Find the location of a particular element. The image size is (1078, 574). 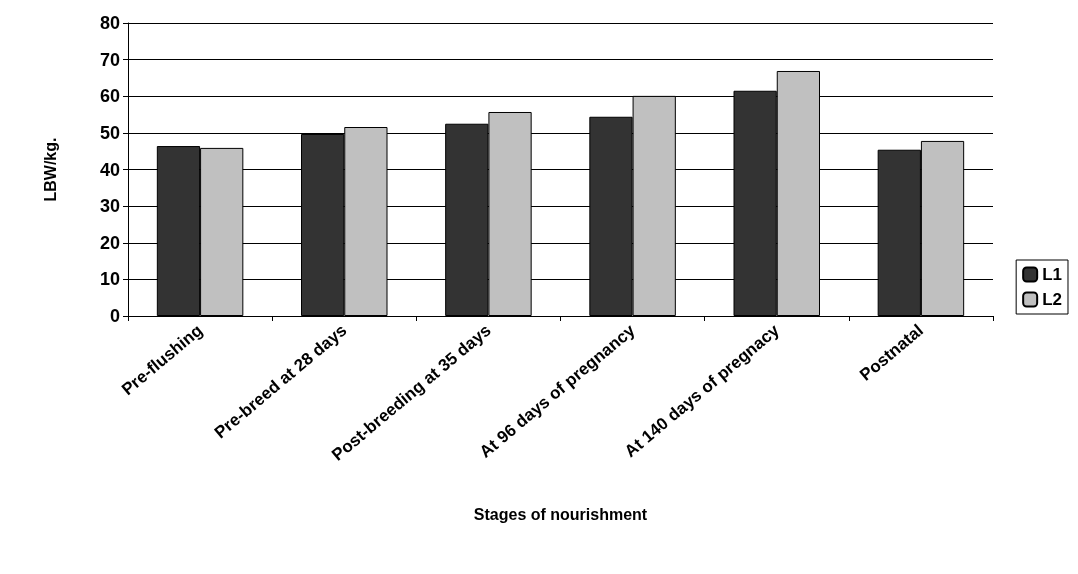

y-tick-label: 10 is located at coordinates (109, 279).